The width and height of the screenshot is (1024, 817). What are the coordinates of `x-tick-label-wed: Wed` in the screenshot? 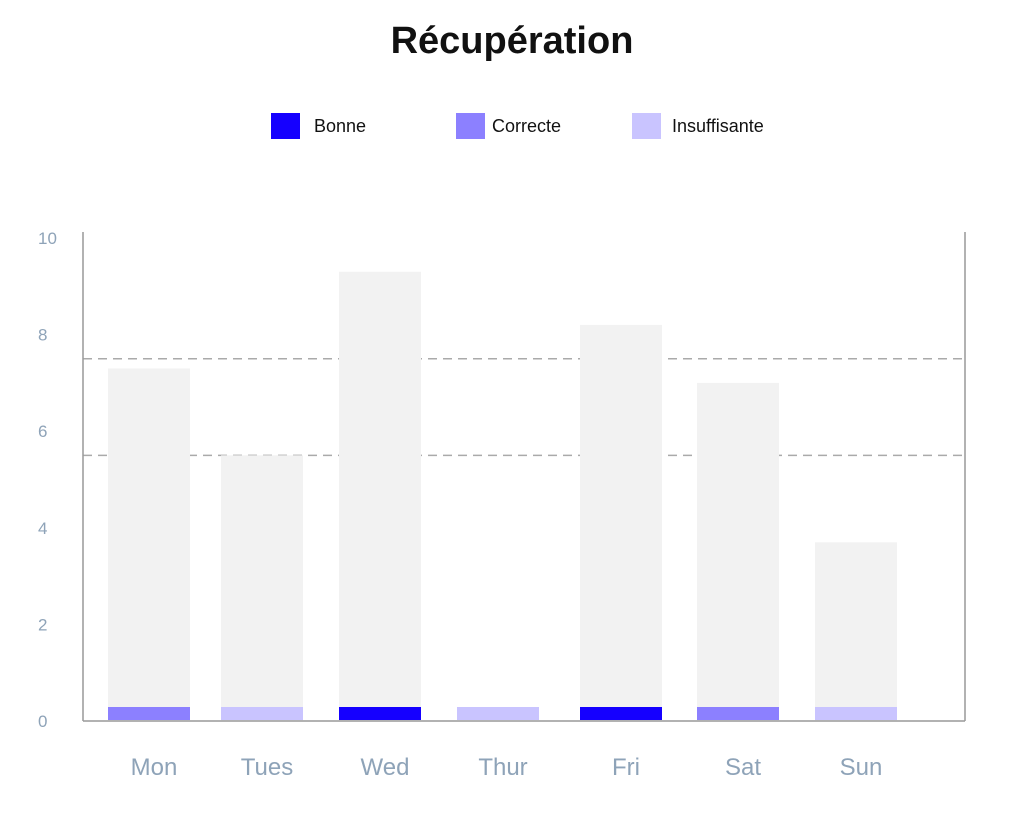 It's located at (385, 767).